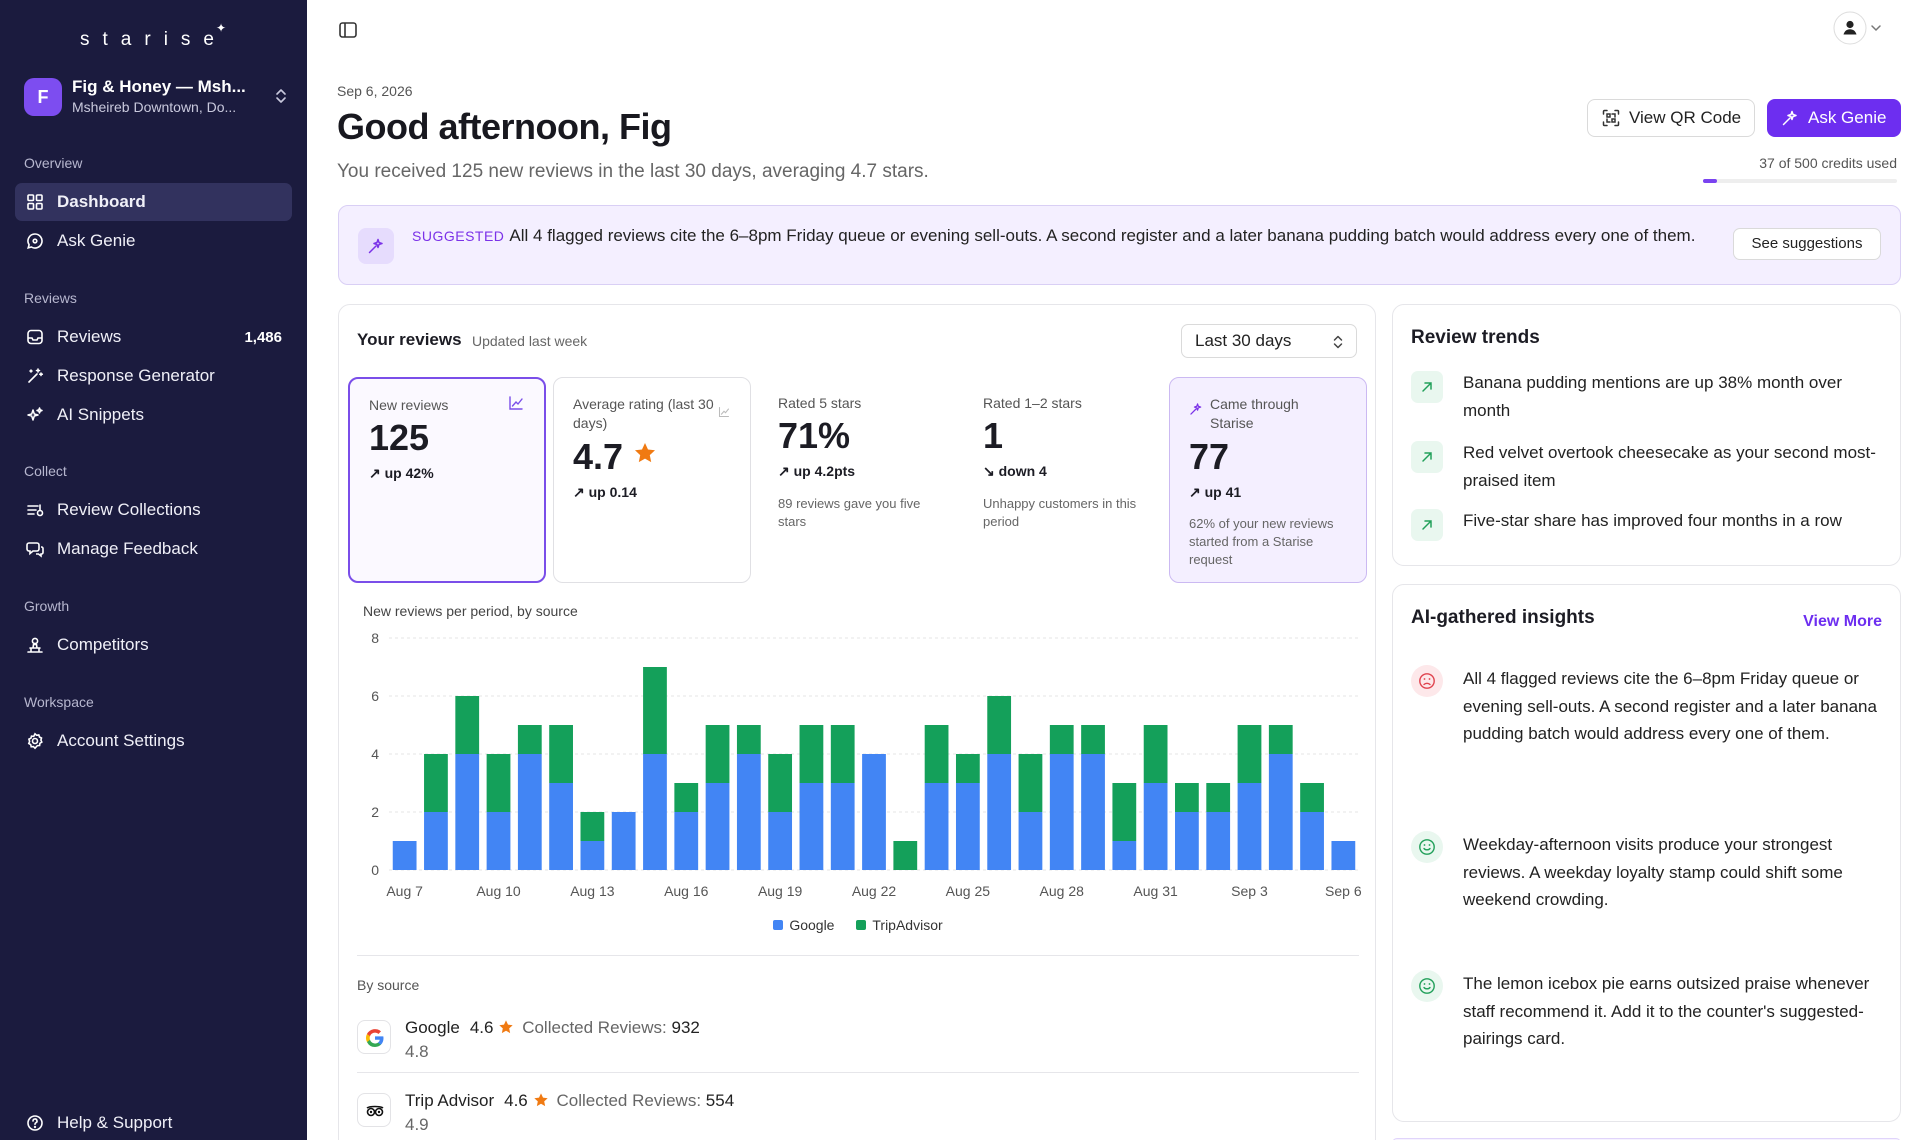 This screenshot has width=1920, height=1140. What do you see at coordinates (375, 91) in the screenshot?
I see `current-date: Sep 6, 2026` at bounding box center [375, 91].